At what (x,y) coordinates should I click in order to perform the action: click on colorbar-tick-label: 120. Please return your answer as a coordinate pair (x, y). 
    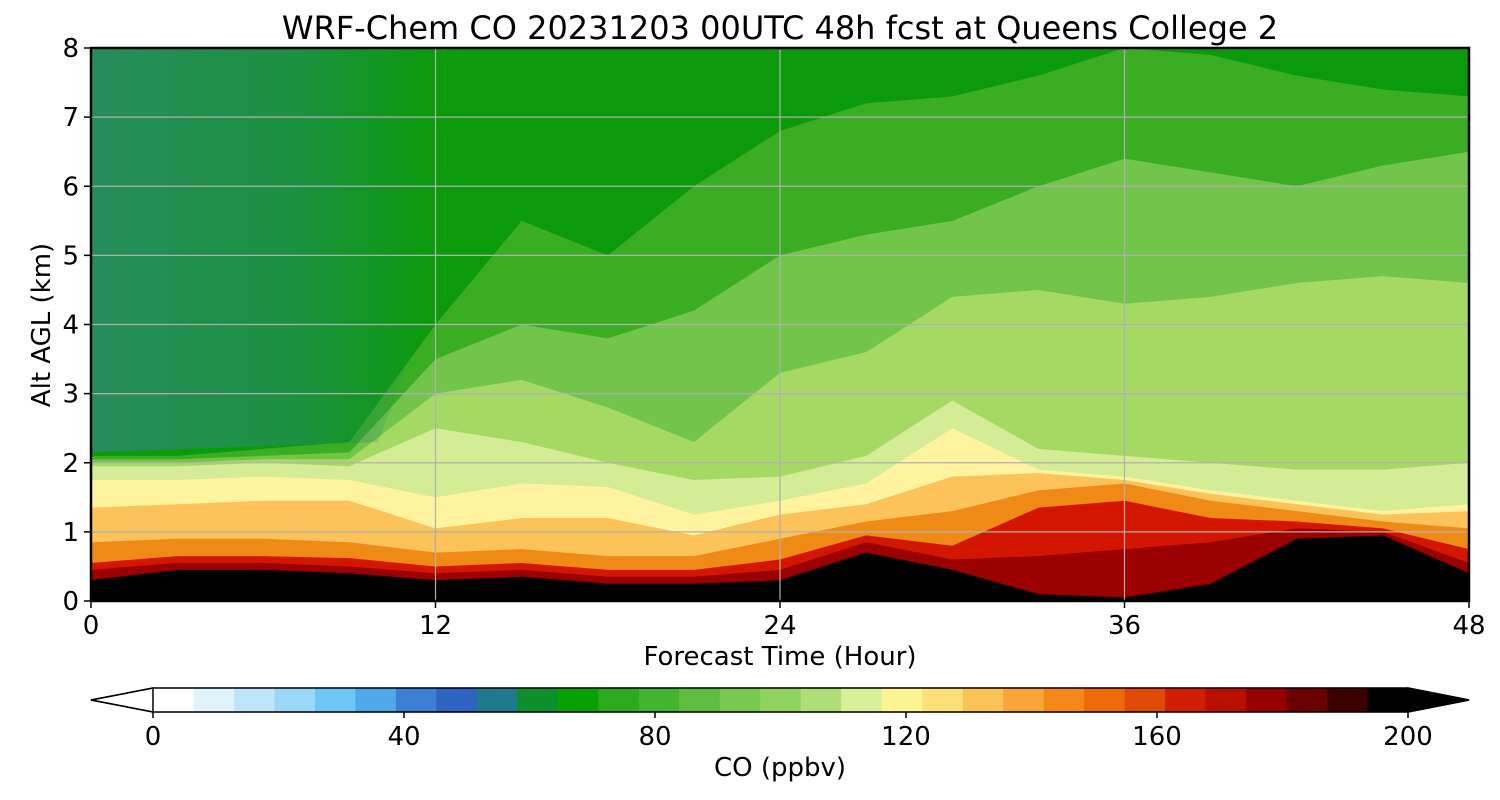
    Looking at the image, I should click on (906, 737).